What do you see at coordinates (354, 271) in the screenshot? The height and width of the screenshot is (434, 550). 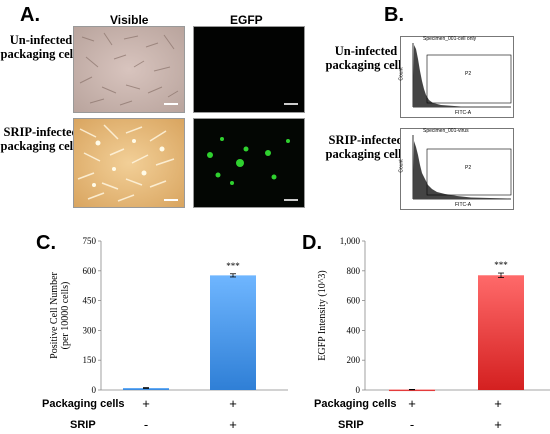 I see `d-ytick-label: 800` at bounding box center [354, 271].